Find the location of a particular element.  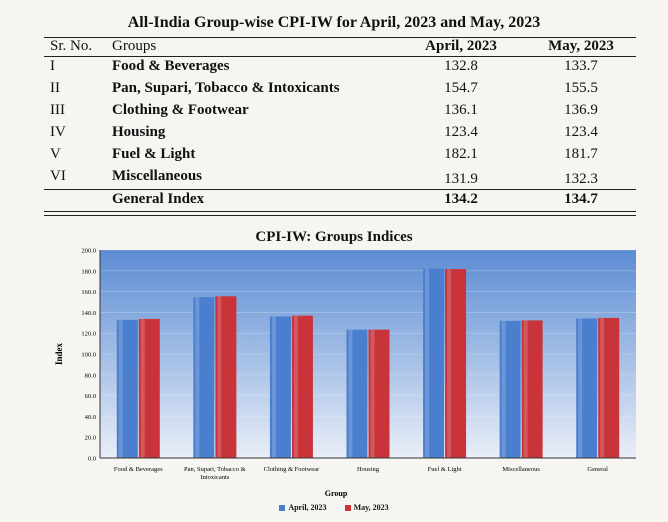

row-sr: III is located at coordinates (57, 110).